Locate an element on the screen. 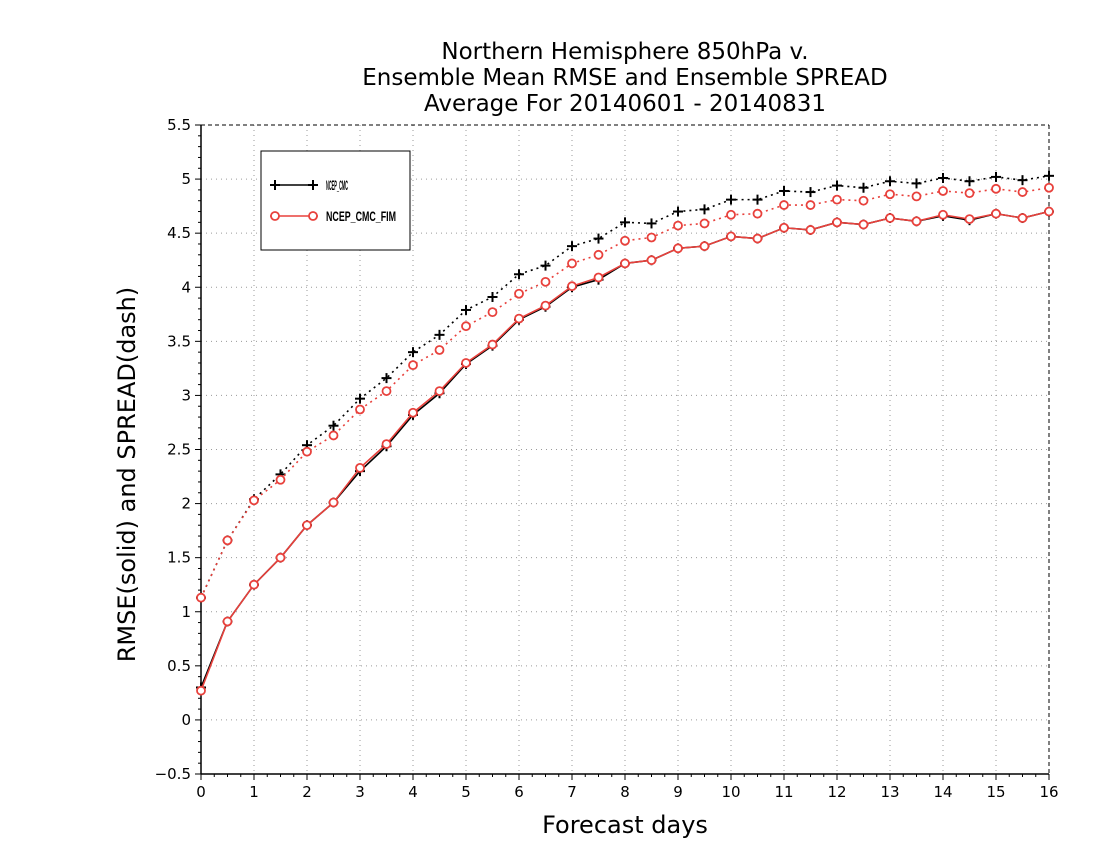 The height and width of the screenshot is (850, 1100). x-tick-label: 2 is located at coordinates (307, 792).